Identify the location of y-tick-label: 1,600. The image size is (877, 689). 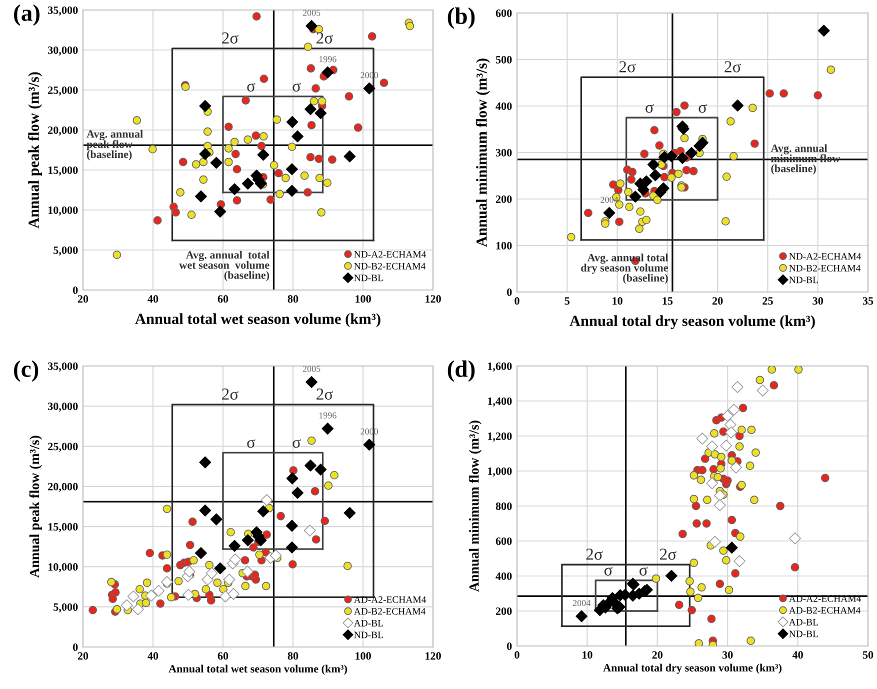
(500, 367).